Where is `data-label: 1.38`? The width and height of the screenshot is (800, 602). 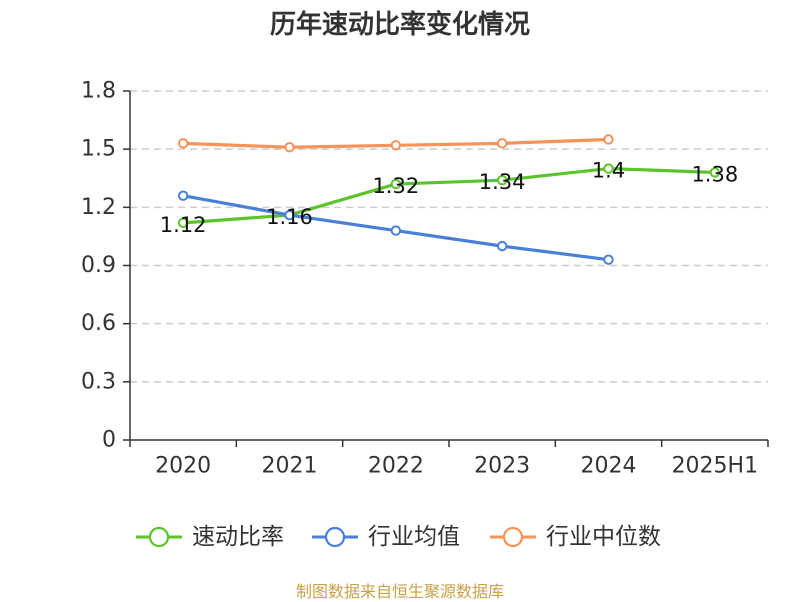
data-label: 1.38 is located at coordinates (714, 174).